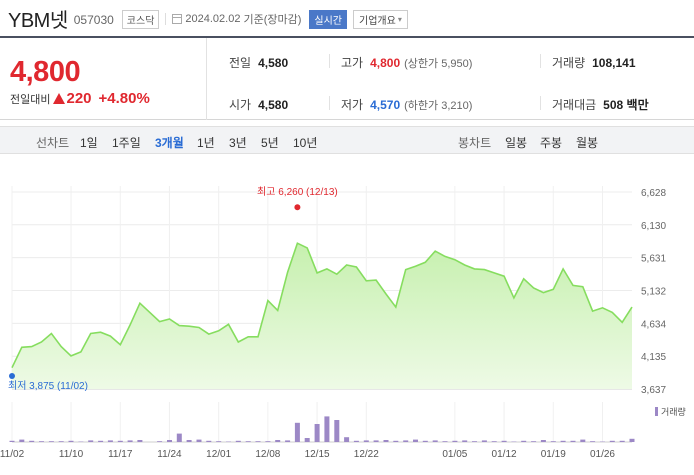  Describe the element at coordinates (366, 454) in the screenshot. I see `x-tick-label: 12/22` at that location.